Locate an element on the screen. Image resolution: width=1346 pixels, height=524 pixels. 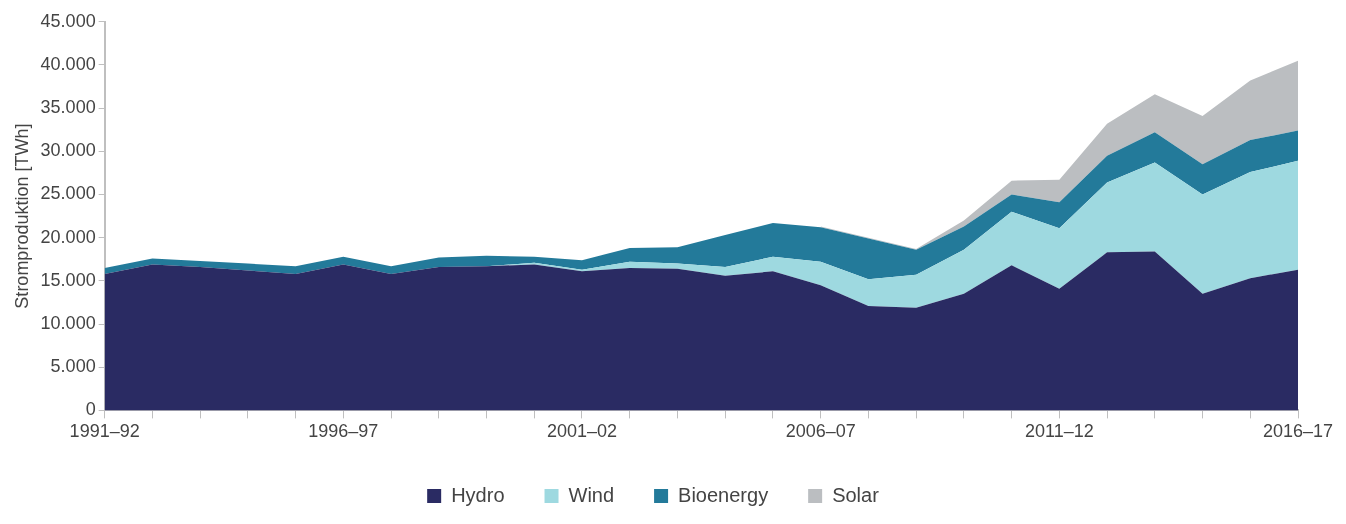
y-tick-label: 15.000 is located at coordinates (68, 279).